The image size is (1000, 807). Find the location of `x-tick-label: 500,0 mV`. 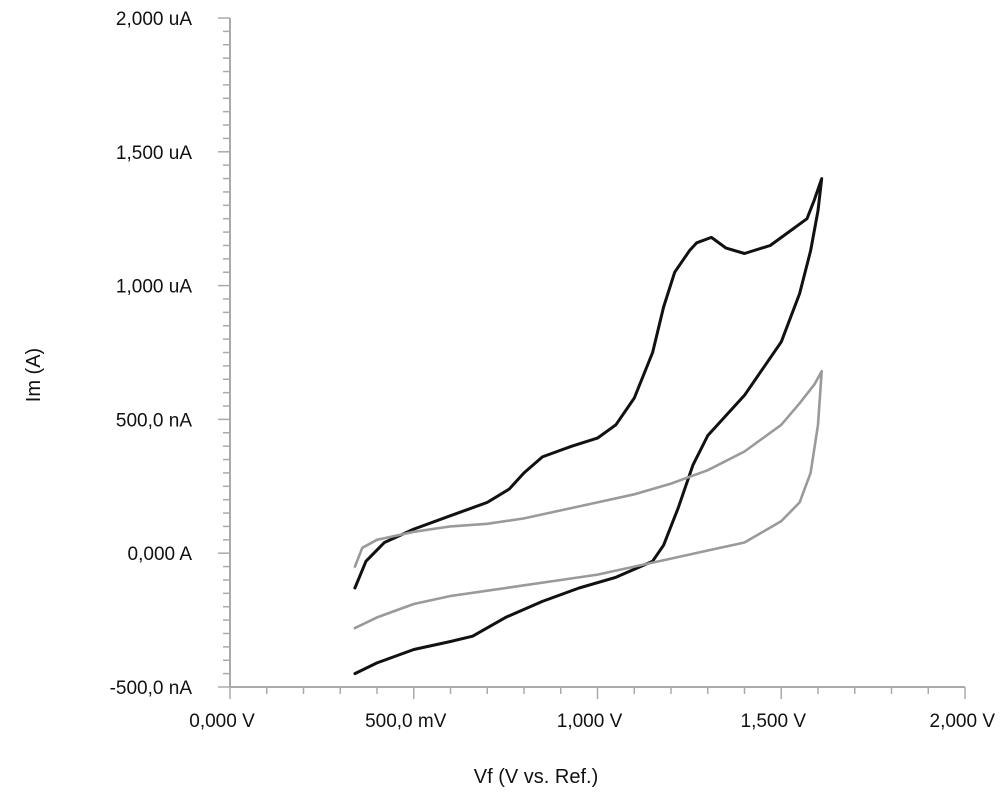

x-tick-label: 500,0 mV is located at coordinates (406, 721).